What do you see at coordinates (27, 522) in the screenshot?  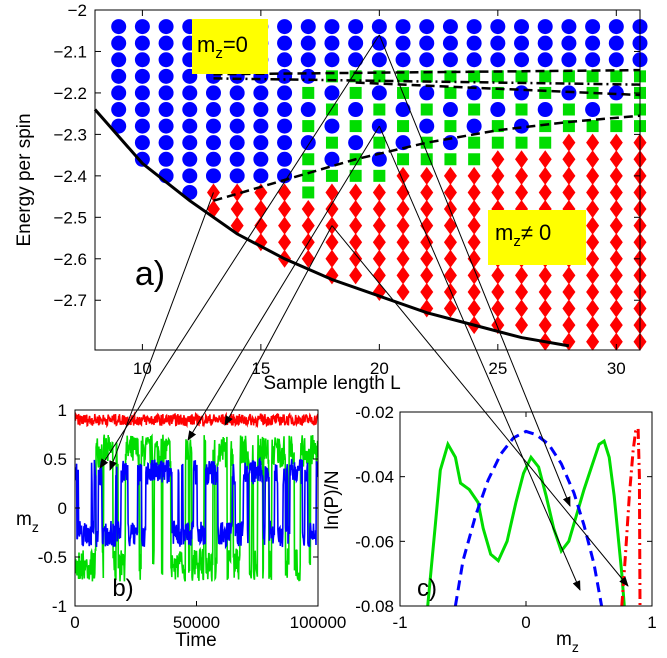 I see `y-axis-label-b: mz` at bounding box center [27, 522].